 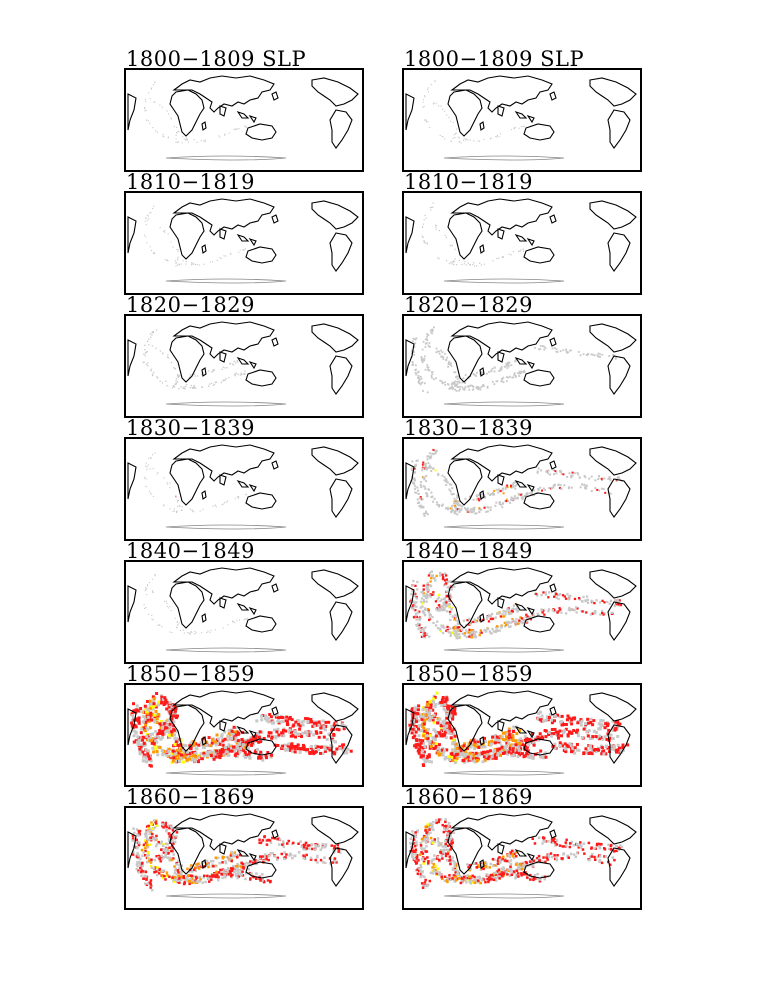 I want to click on panel-title: 1860−1869, so click(x=190, y=797).